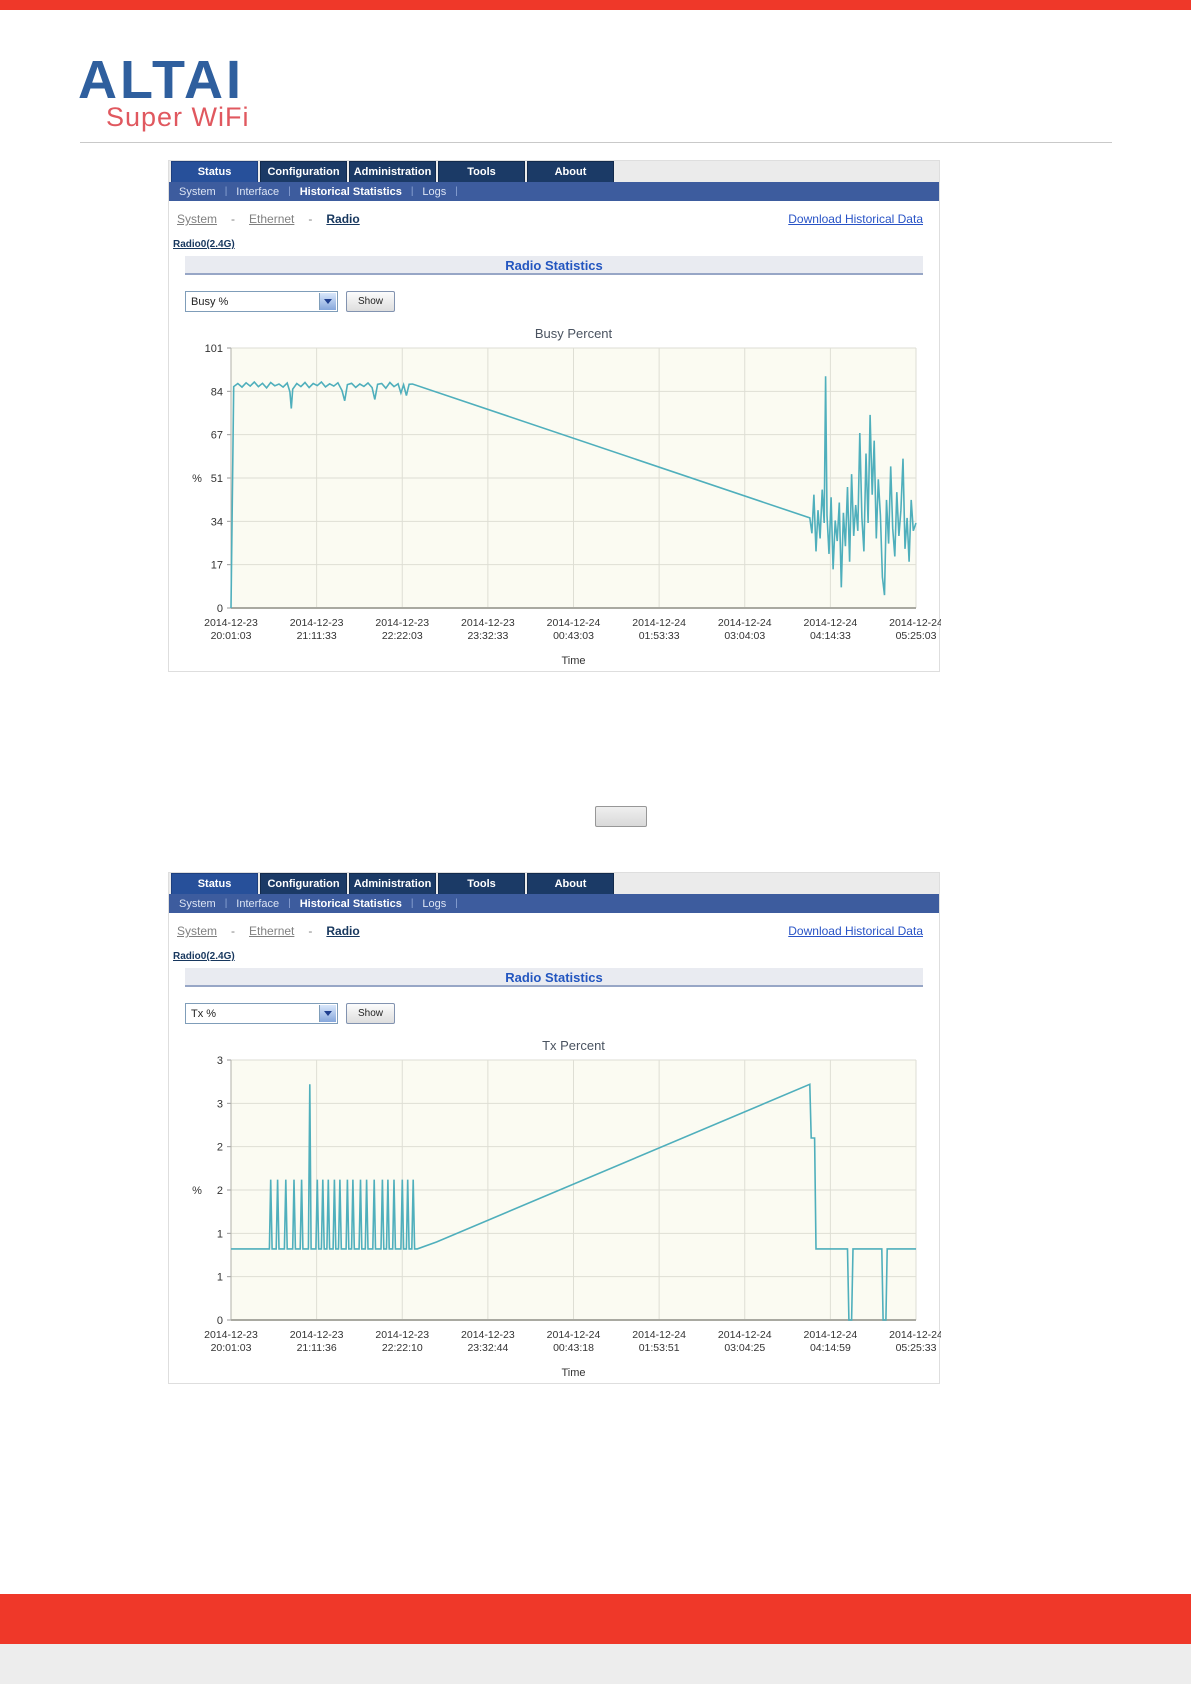 This screenshot has width=1191, height=1684. Describe the element at coordinates (317, 1348) in the screenshot. I see `svg-text: 21:11:36` at that location.